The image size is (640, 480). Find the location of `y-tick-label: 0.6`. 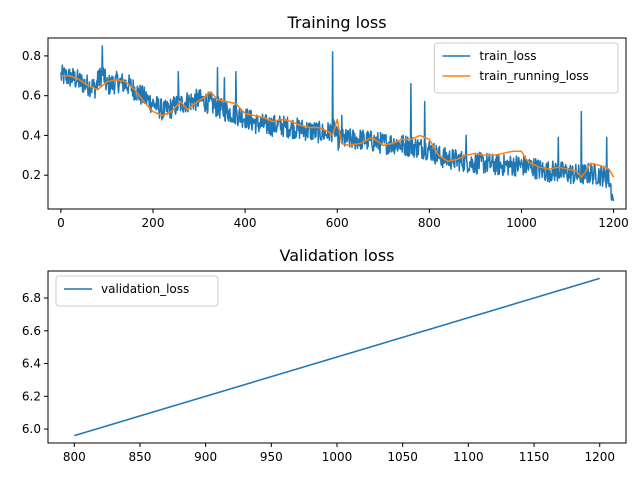

y-tick-label: 0.6 is located at coordinates (31, 96).